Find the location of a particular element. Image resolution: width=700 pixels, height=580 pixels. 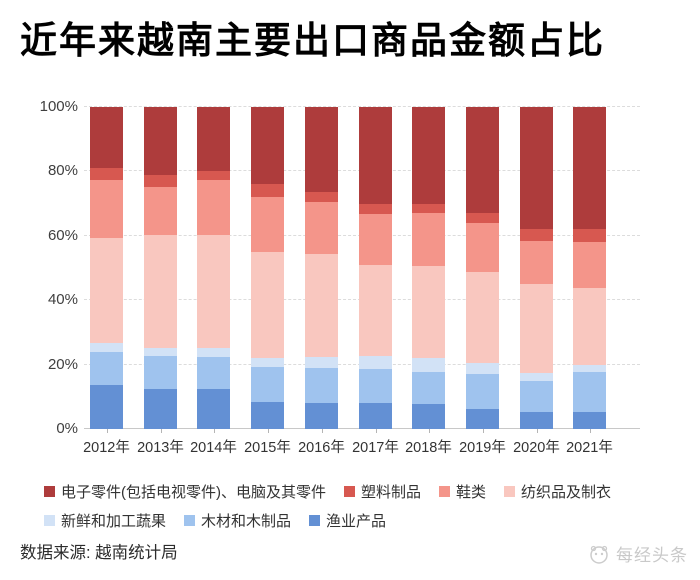

x-axis-label: 2013年 is located at coordinates (160, 448).